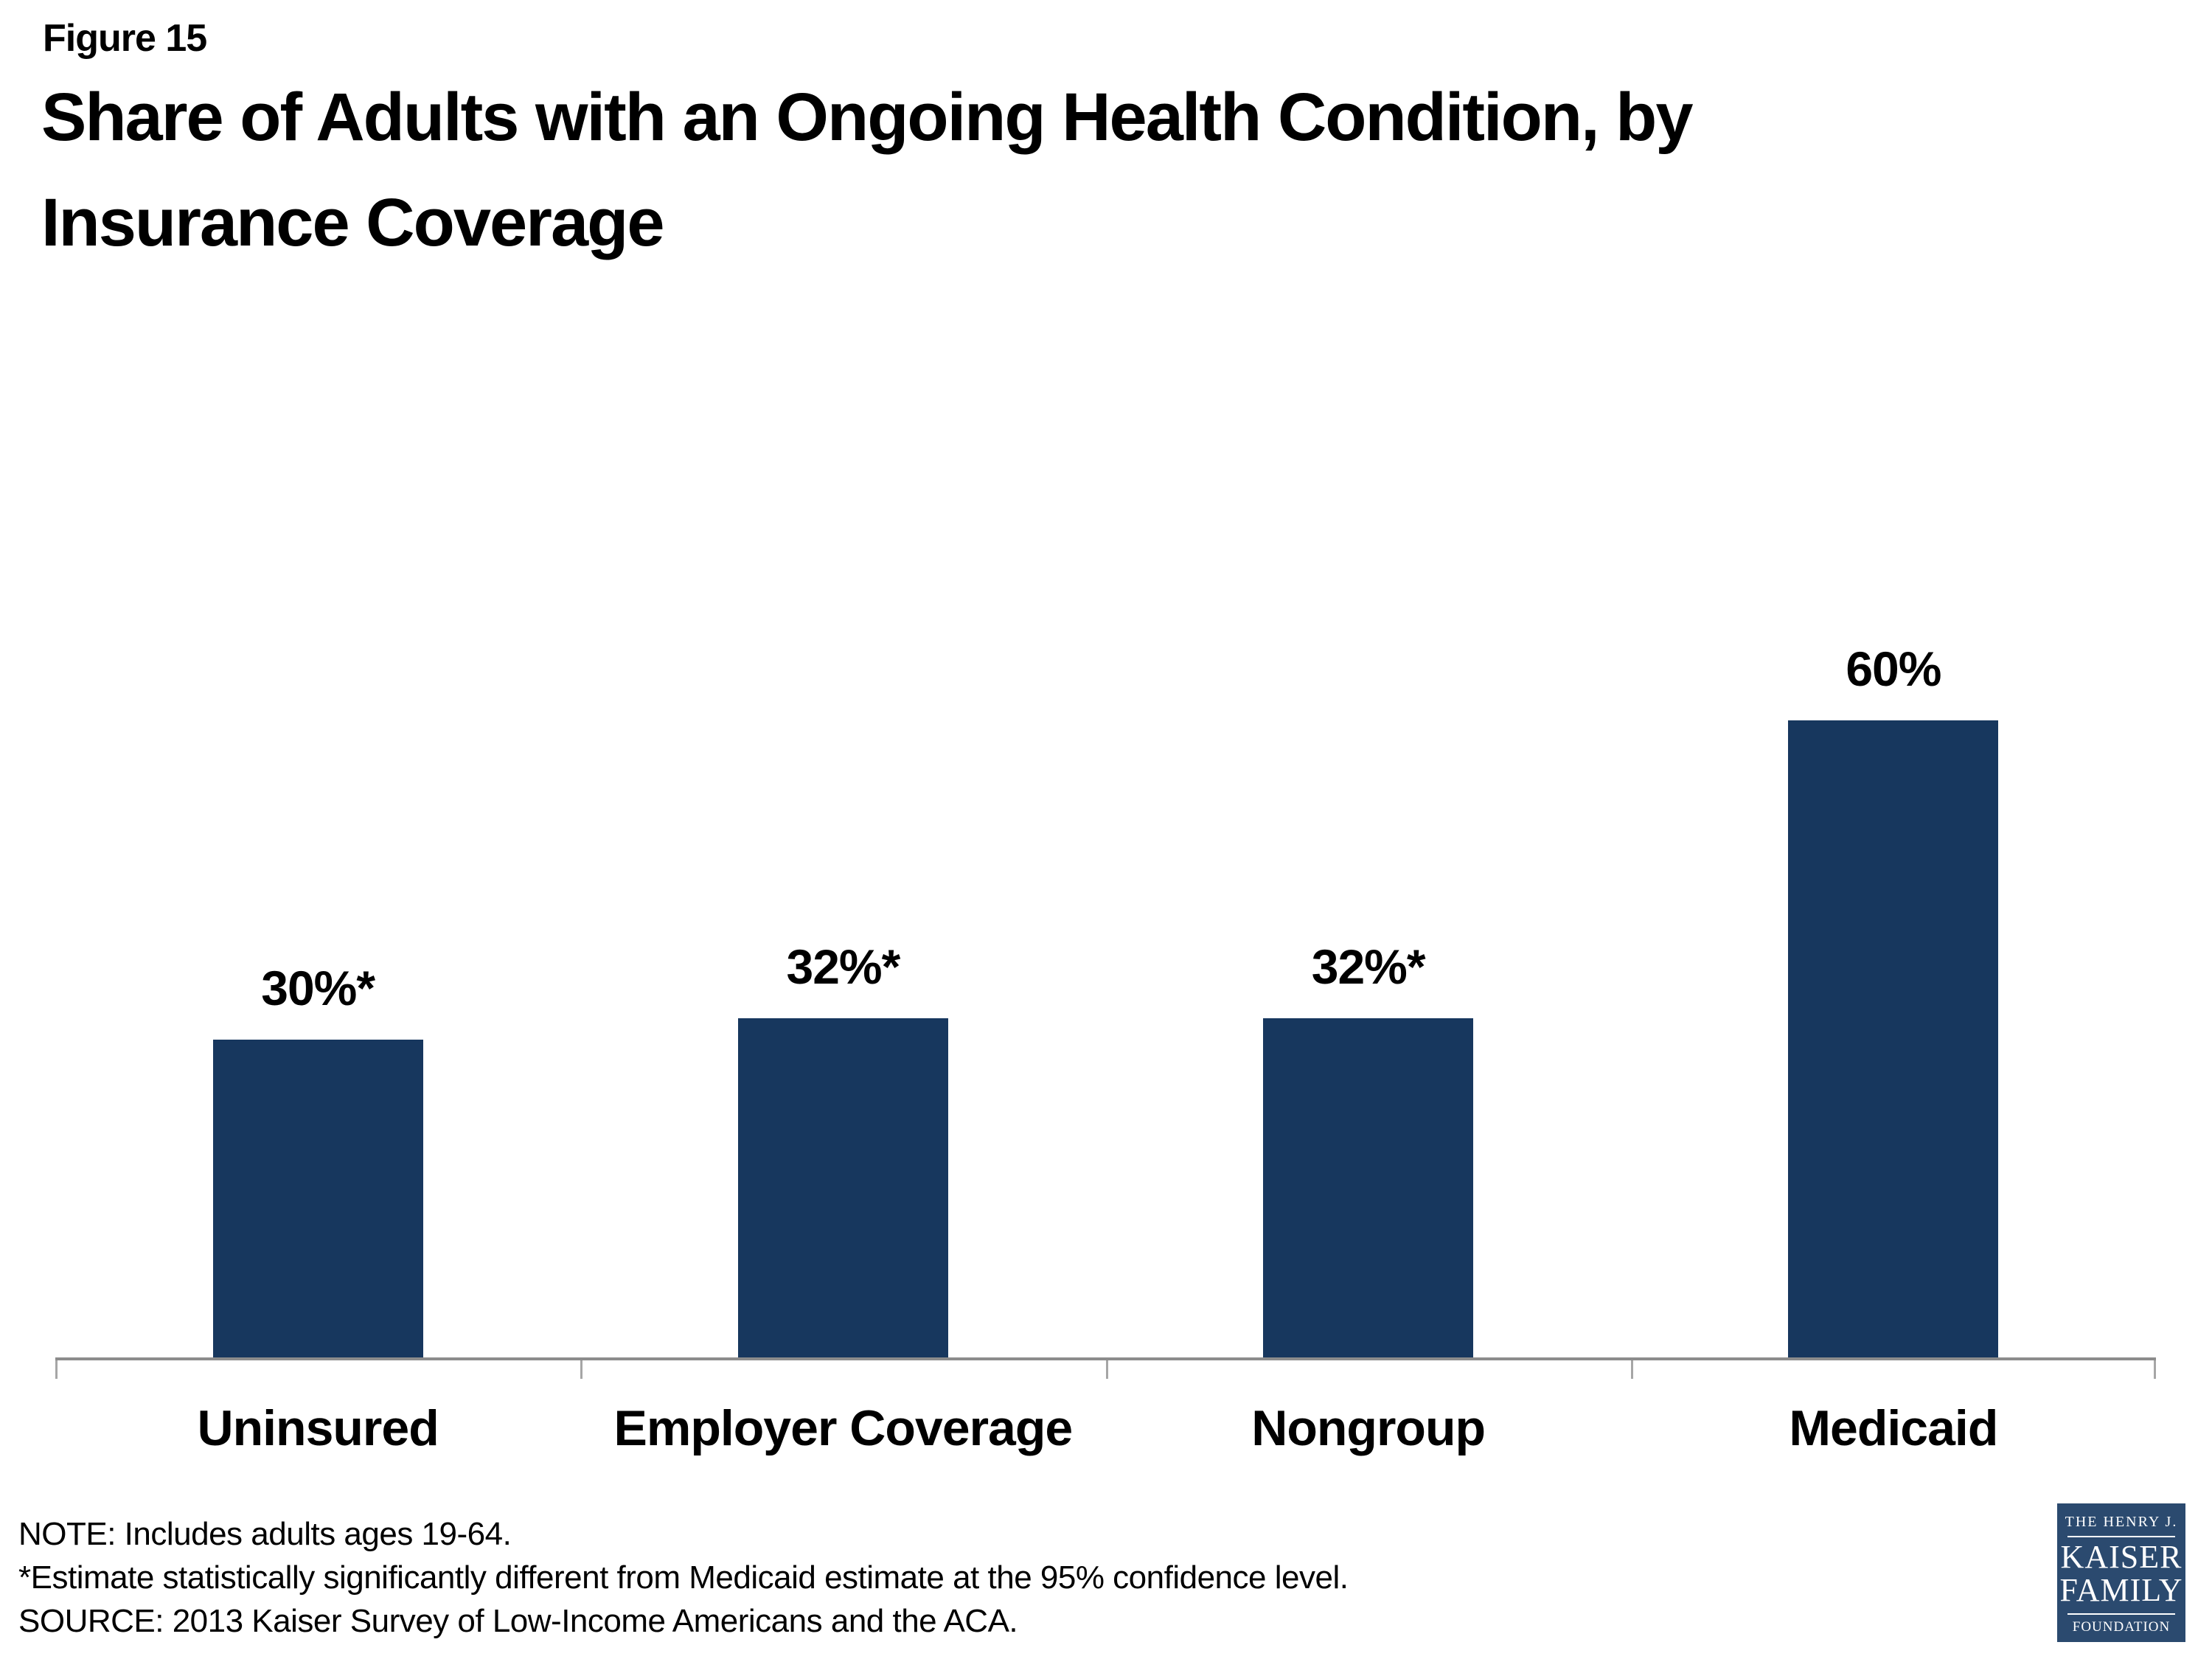 The height and width of the screenshot is (1659, 2212). What do you see at coordinates (265, 1534) in the screenshot?
I see `footnote-note: NOTE: Includes adults ages 19-64.` at bounding box center [265, 1534].